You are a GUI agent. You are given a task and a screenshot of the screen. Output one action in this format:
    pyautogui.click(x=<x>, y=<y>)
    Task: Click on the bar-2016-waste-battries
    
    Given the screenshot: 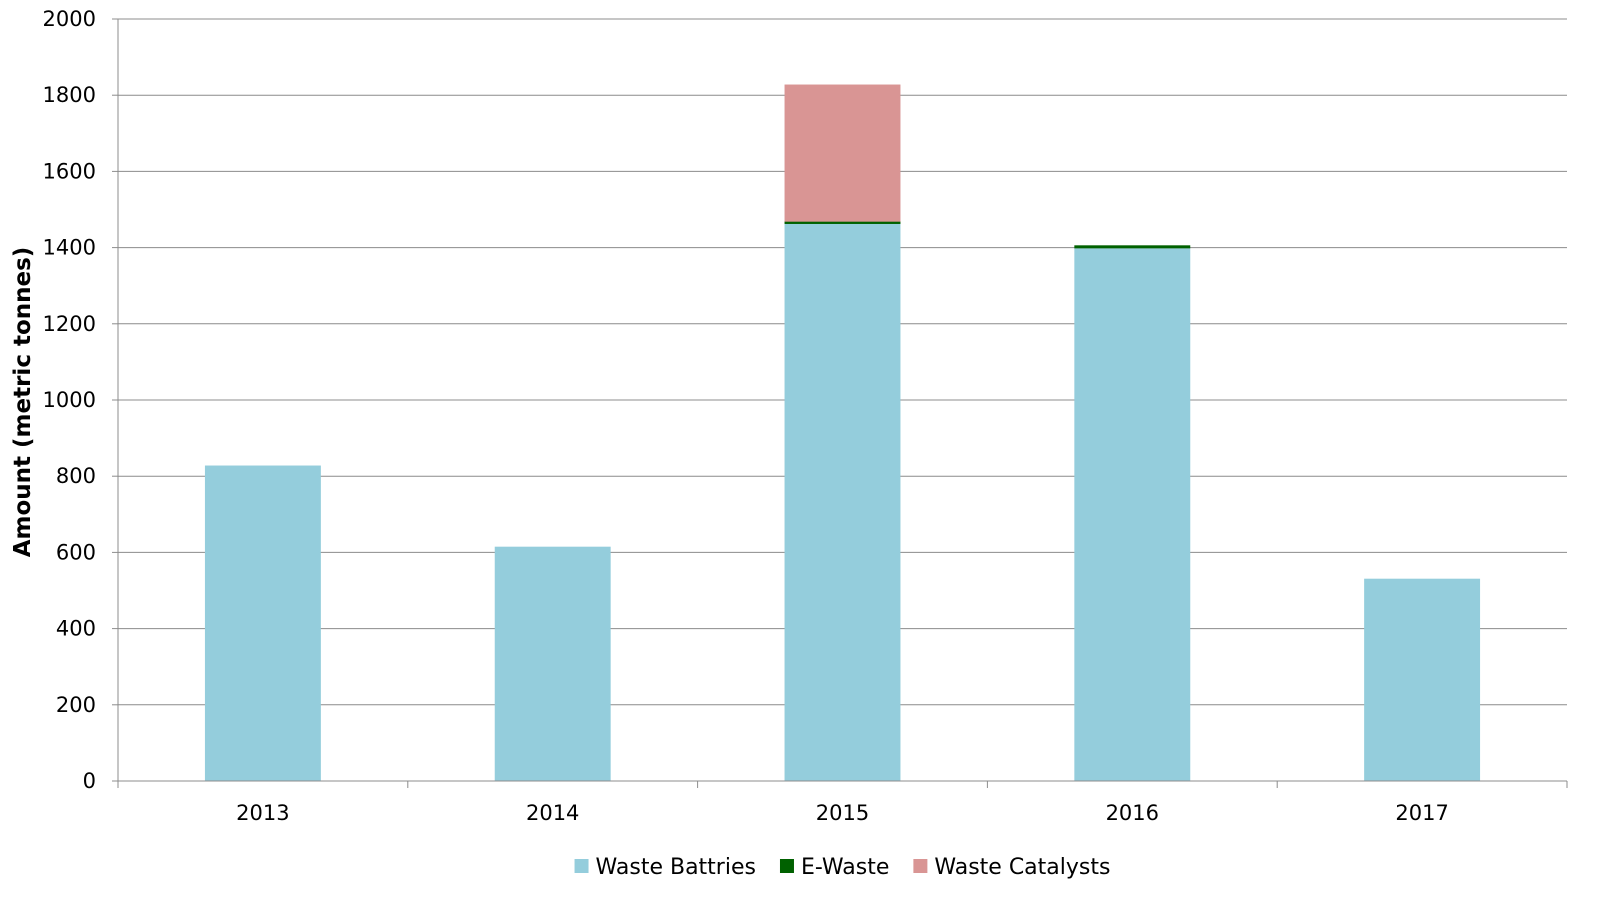 What is the action you would take?
    pyautogui.click(x=1132, y=514)
    